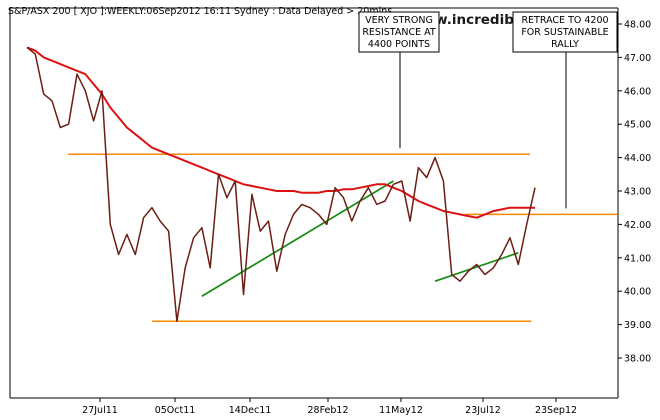 The height and width of the screenshot is (420, 660). Describe the element at coordinates (637, 258) in the screenshot. I see `y-tick-label: 41.00` at that location.